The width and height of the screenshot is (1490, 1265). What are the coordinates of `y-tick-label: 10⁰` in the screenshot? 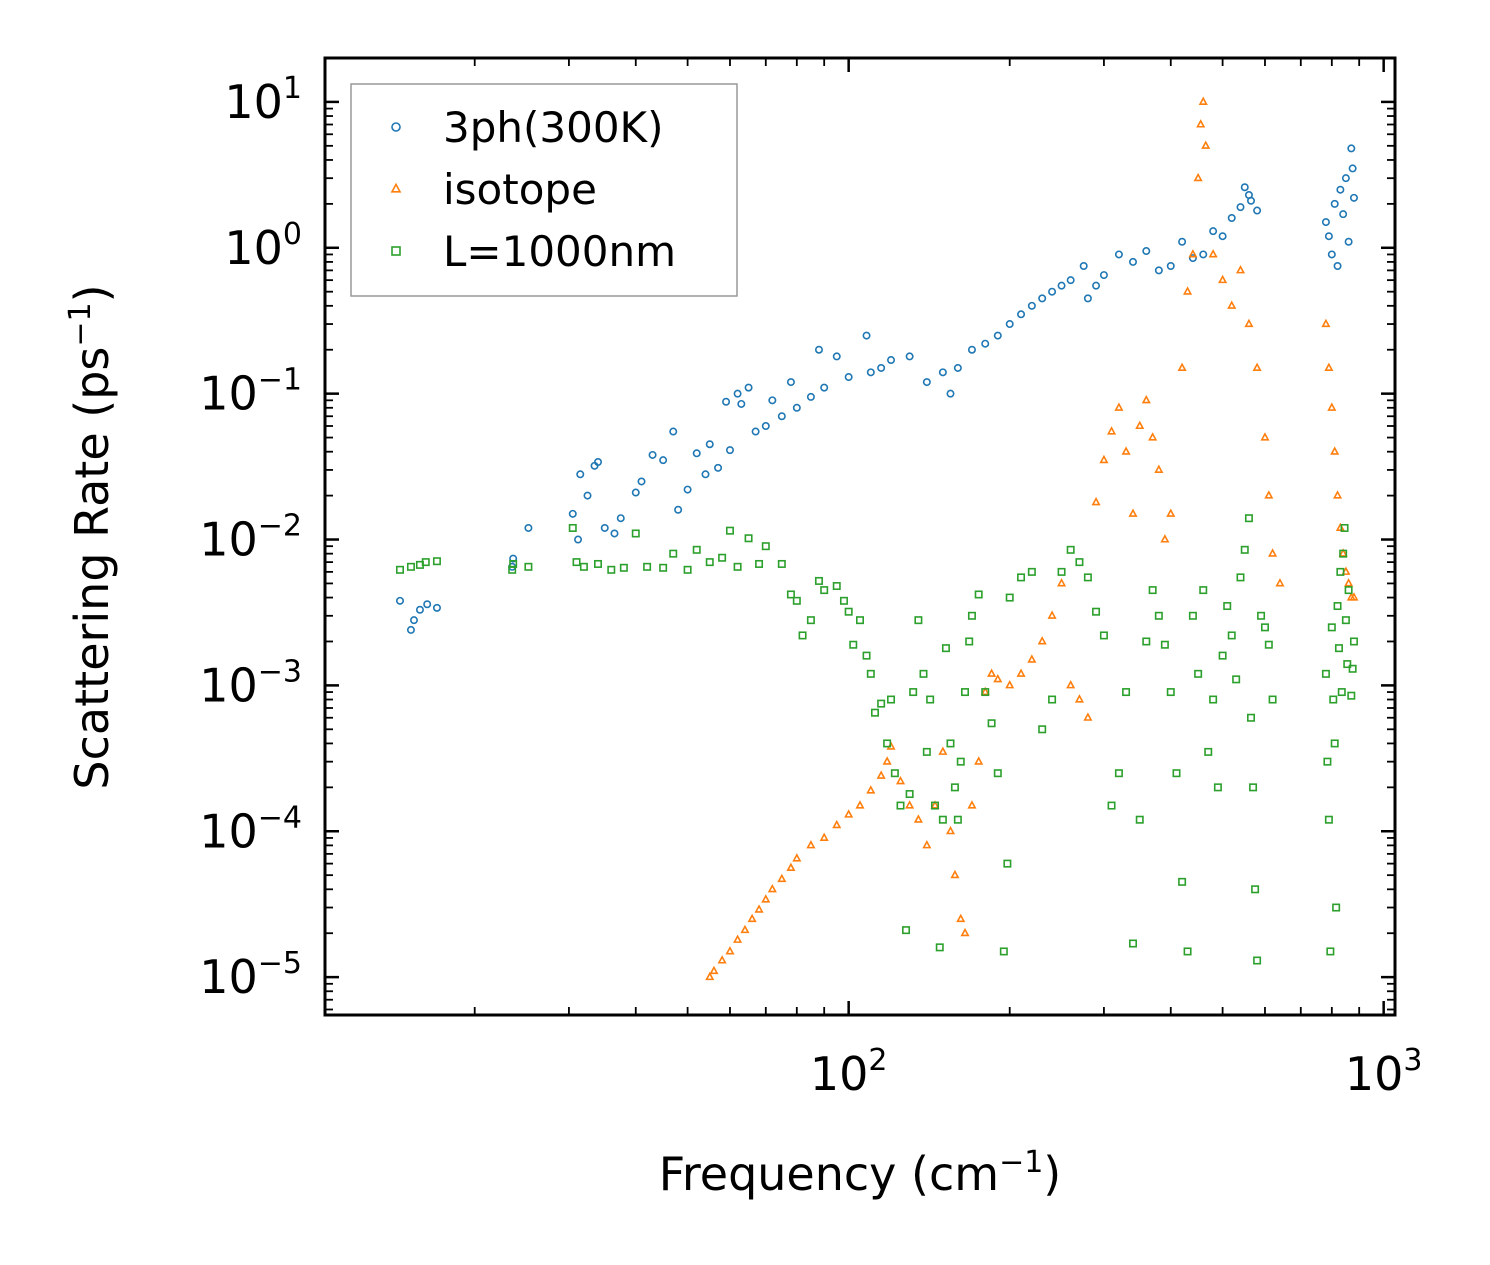 It's located at (263, 246).